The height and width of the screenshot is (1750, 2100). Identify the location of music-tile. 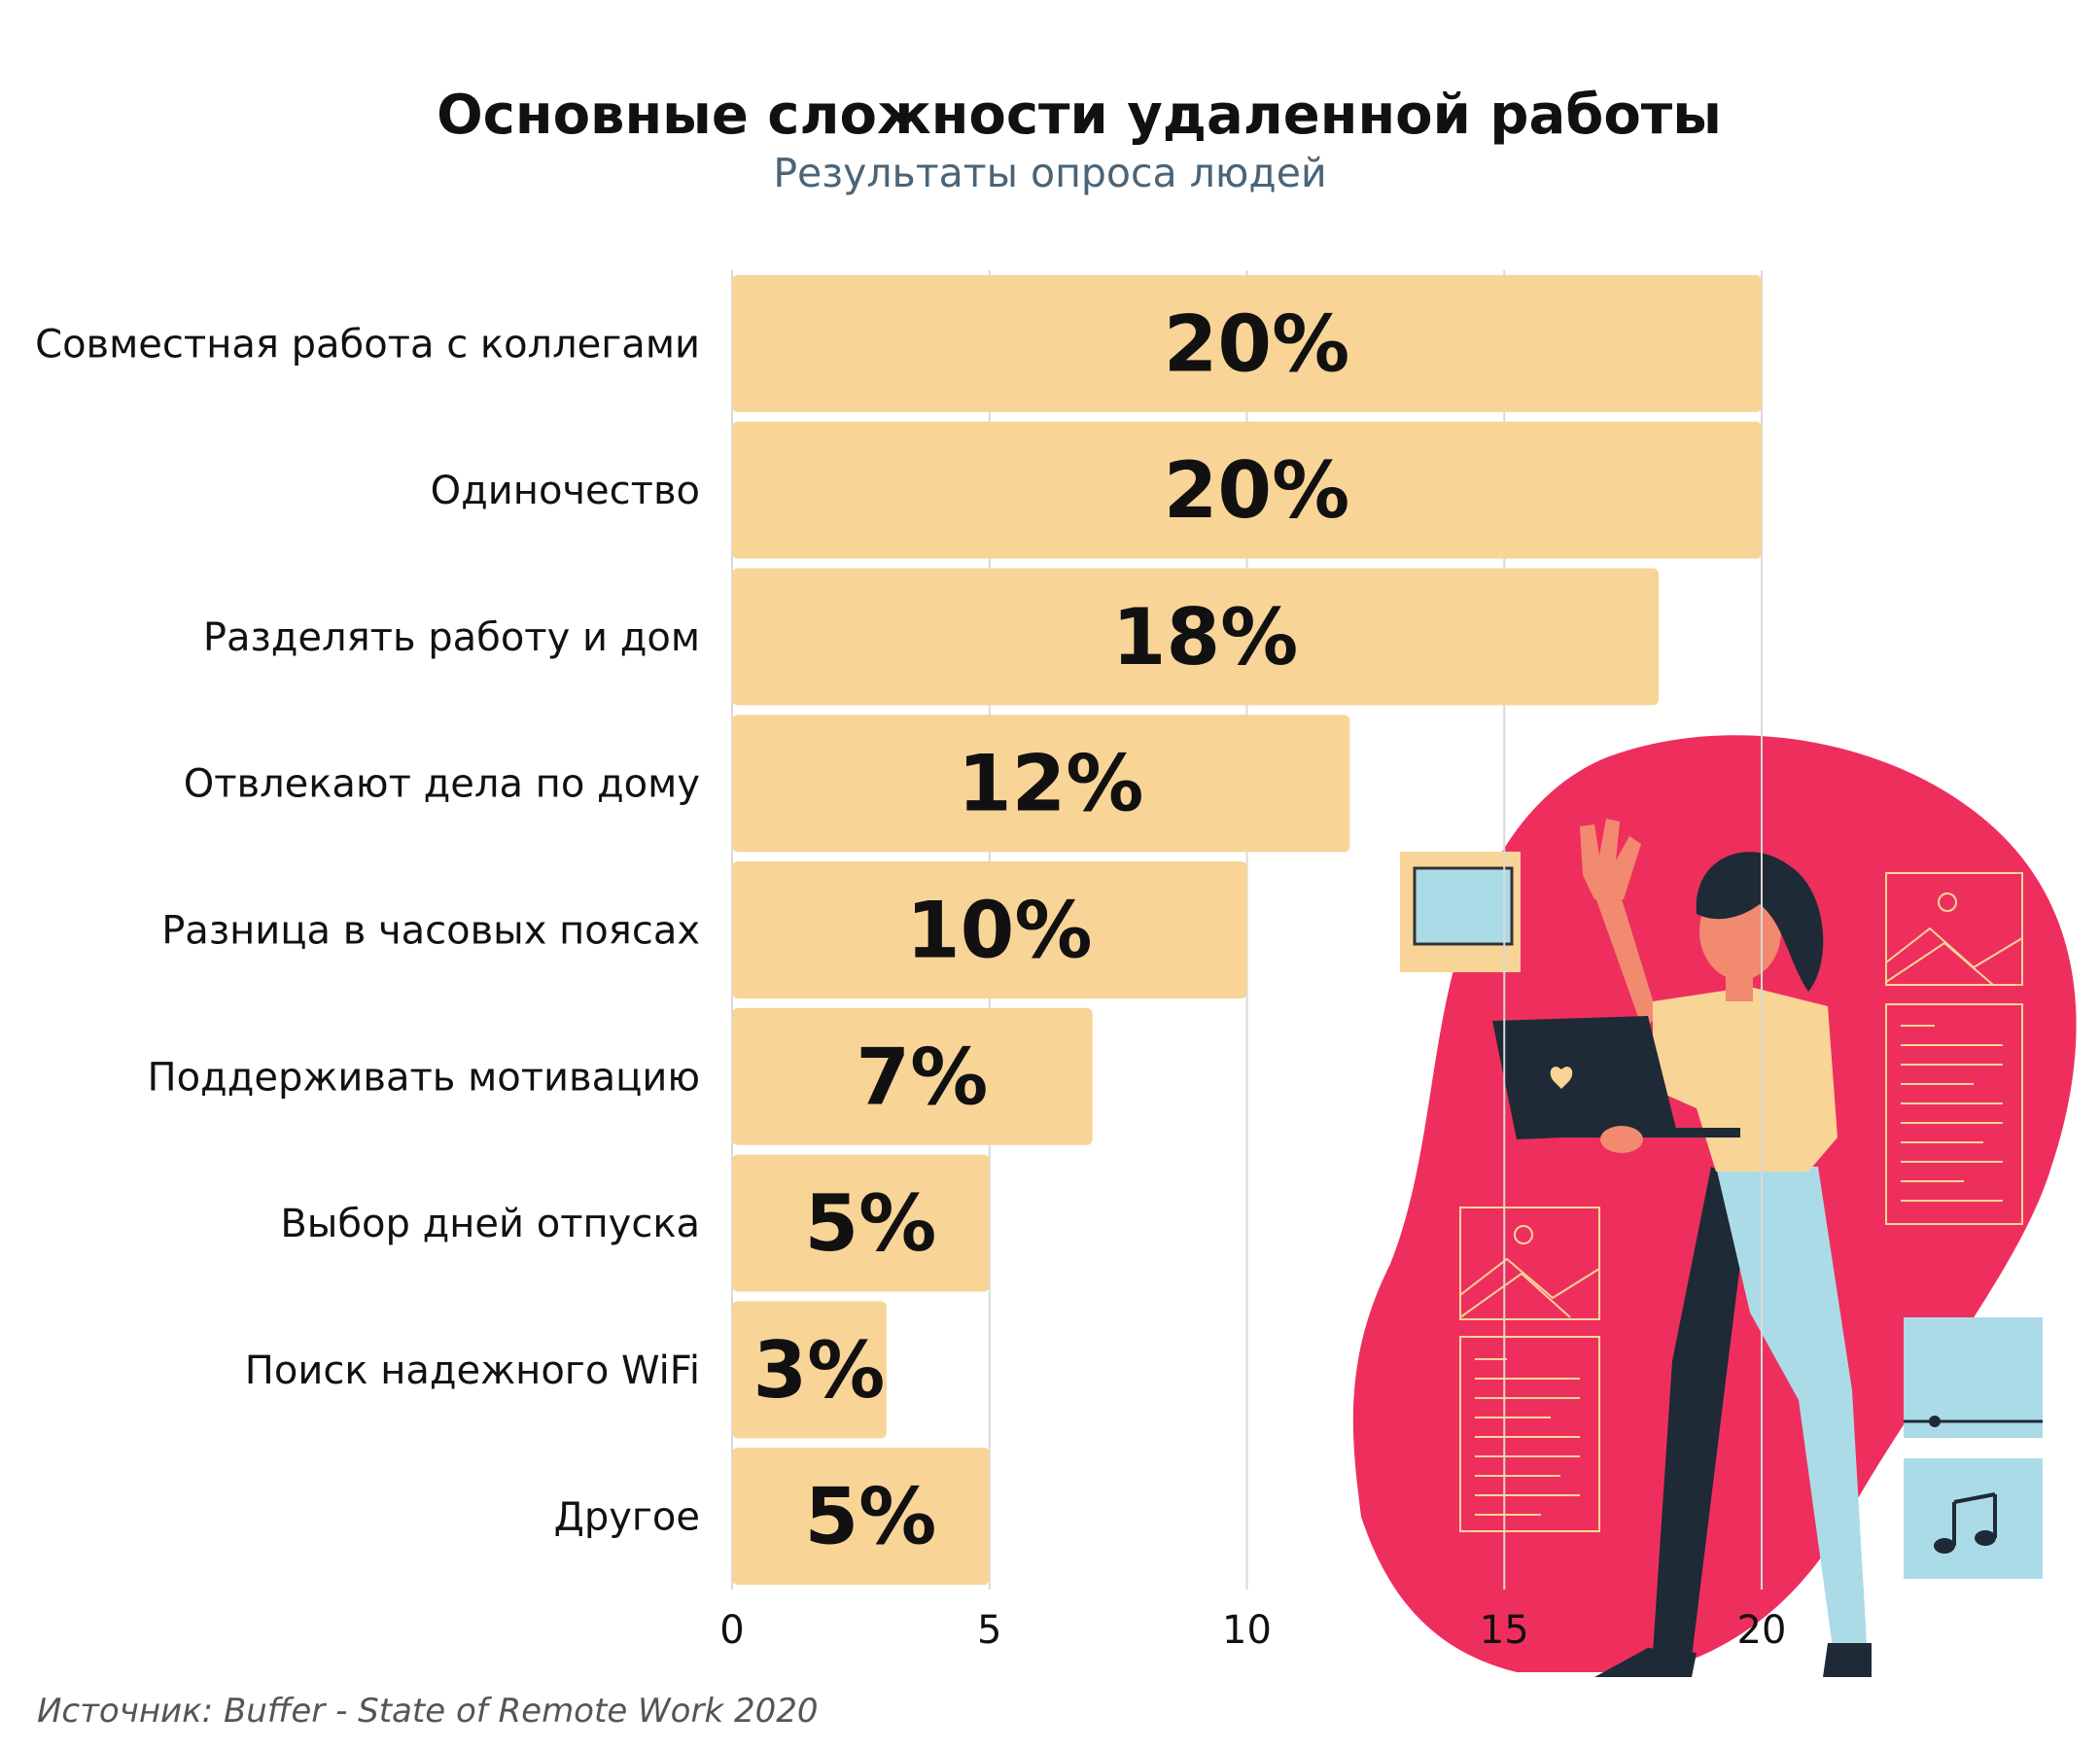
(1973, 1518).